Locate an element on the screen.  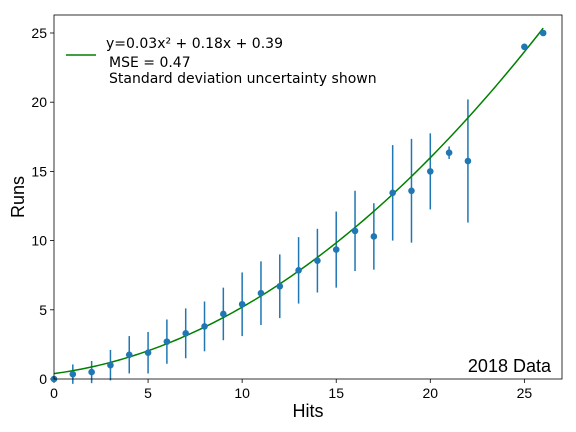
y-tick-label: 20 is located at coordinates (39, 102).